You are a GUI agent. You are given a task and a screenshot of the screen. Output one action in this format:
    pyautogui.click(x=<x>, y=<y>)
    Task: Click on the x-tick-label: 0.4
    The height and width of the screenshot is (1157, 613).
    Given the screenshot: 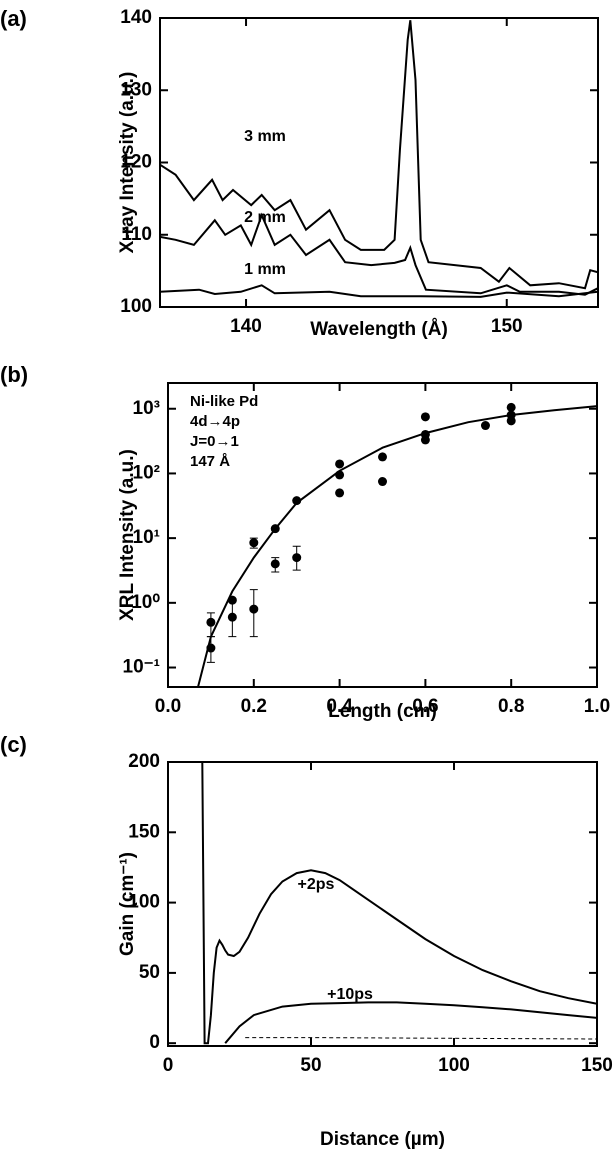 What is the action you would take?
    pyautogui.click(x=339, y=706)
    